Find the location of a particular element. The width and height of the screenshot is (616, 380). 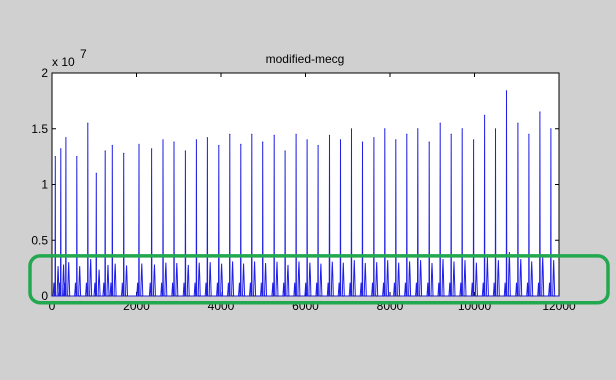

baseline-highlight-box is located at coordinates (319, 279).